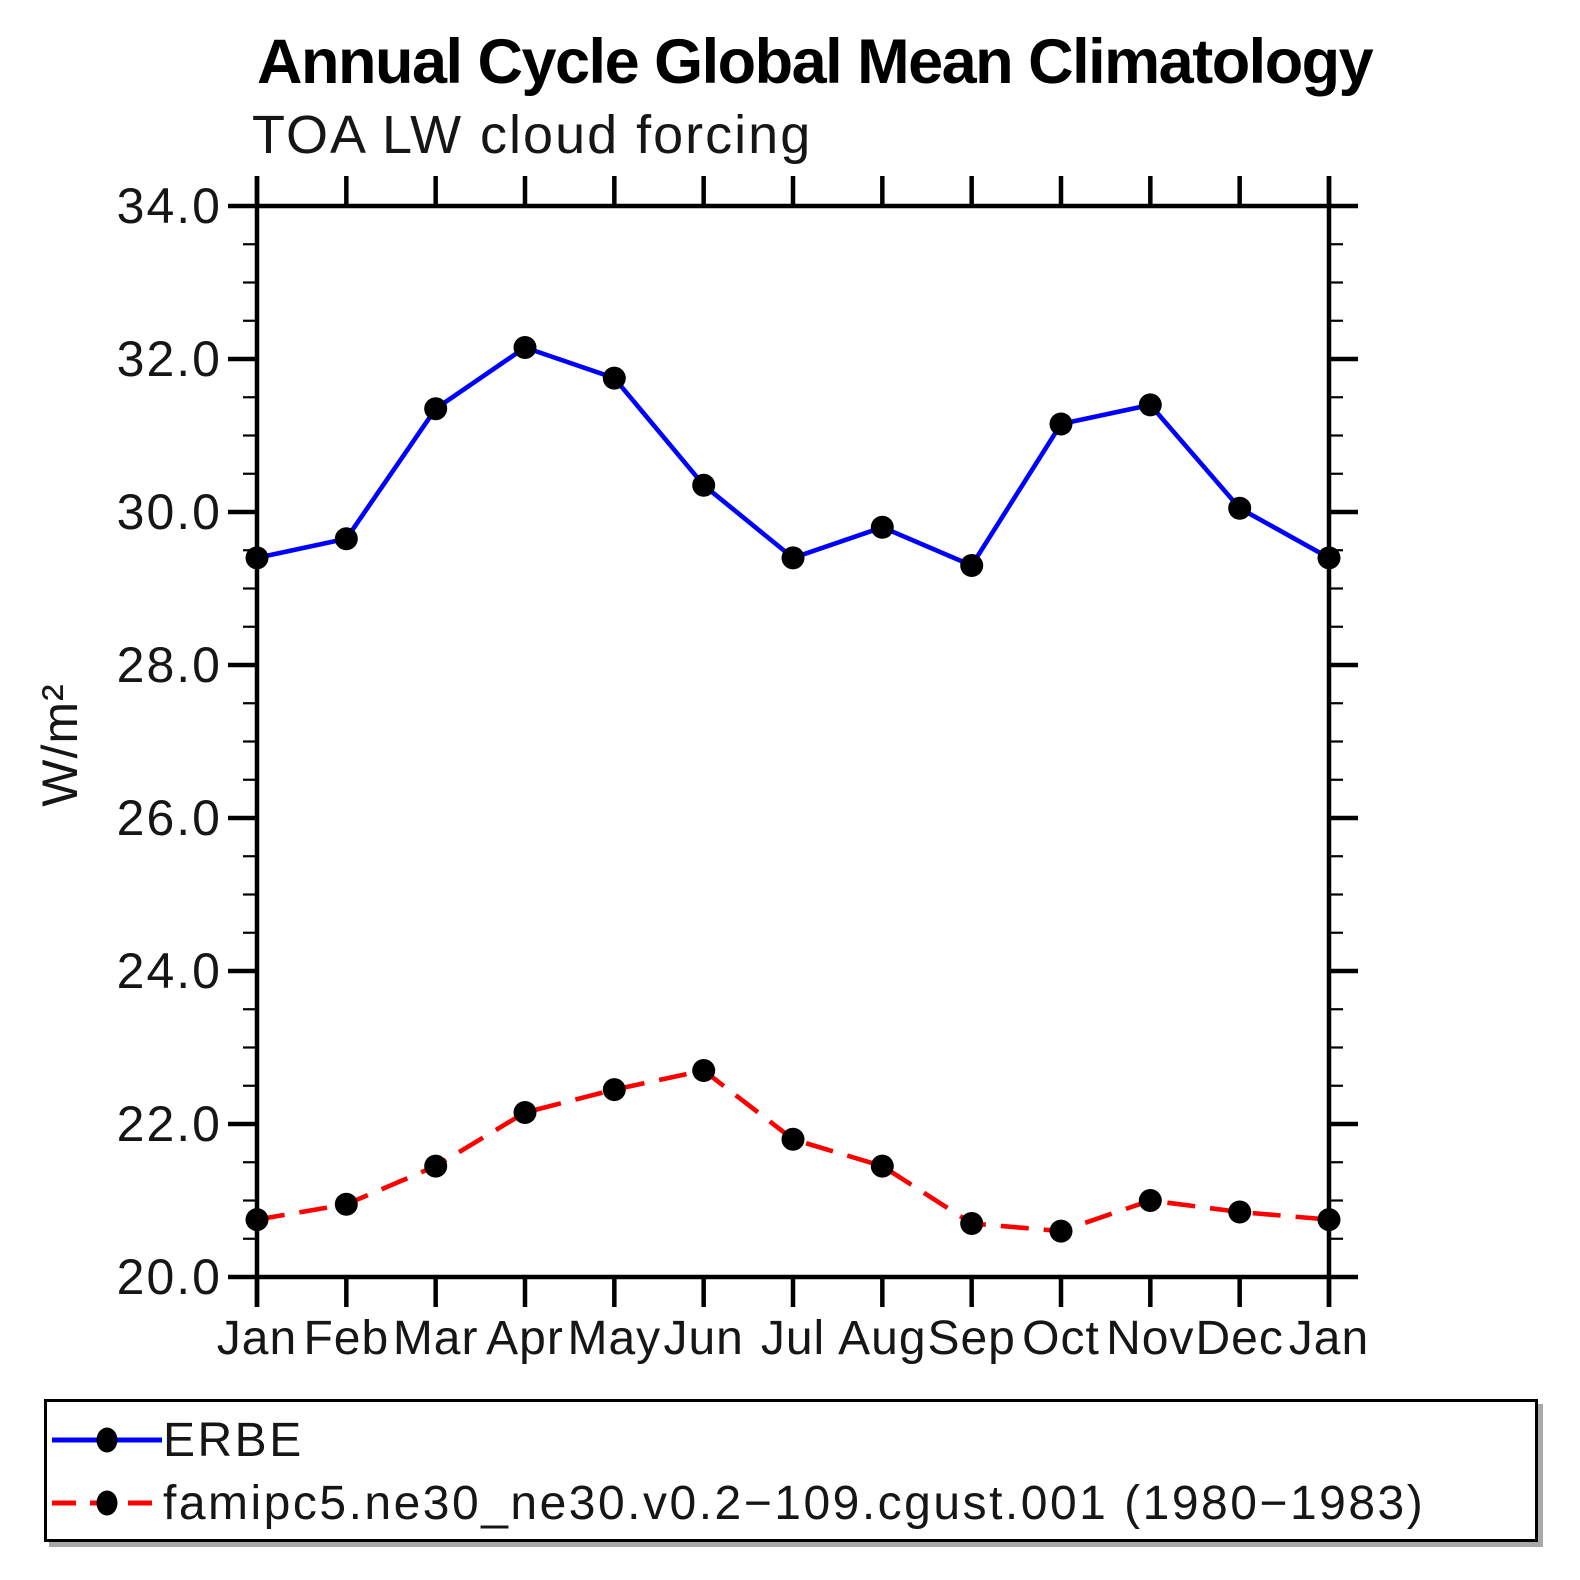 The width and height of the screenshot is (1580, 1580). Describe the element at coordinates (793, 456) in the screenshot. I see `erbe-line` at that location.